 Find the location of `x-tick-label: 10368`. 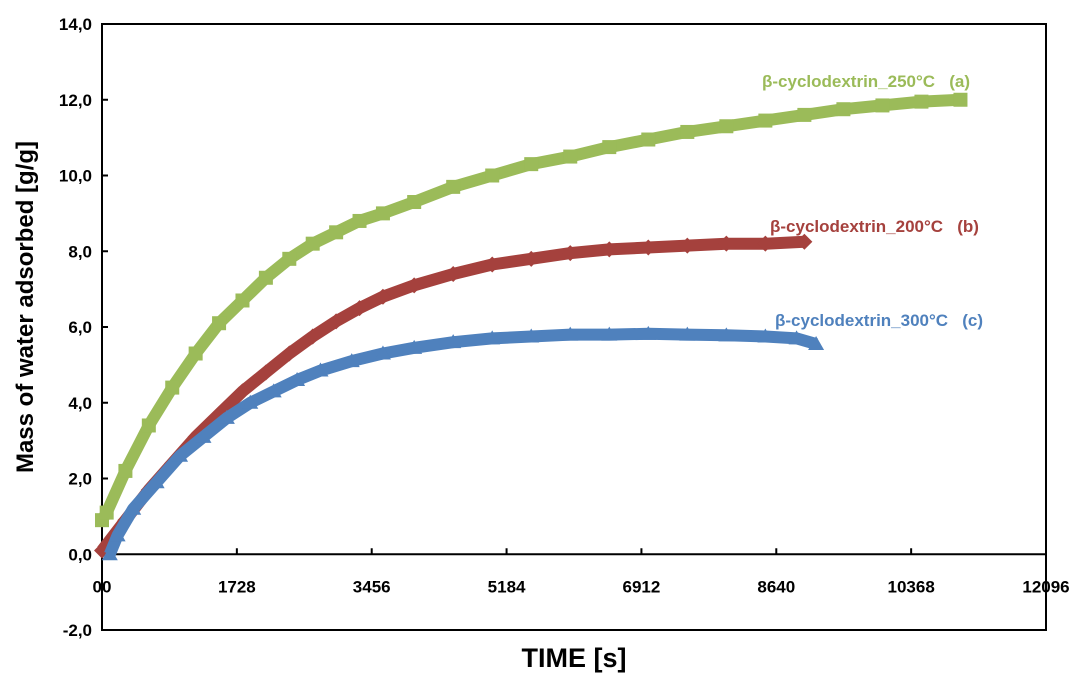

x-tick-label: 10368 is located at coordinates (911, 586).